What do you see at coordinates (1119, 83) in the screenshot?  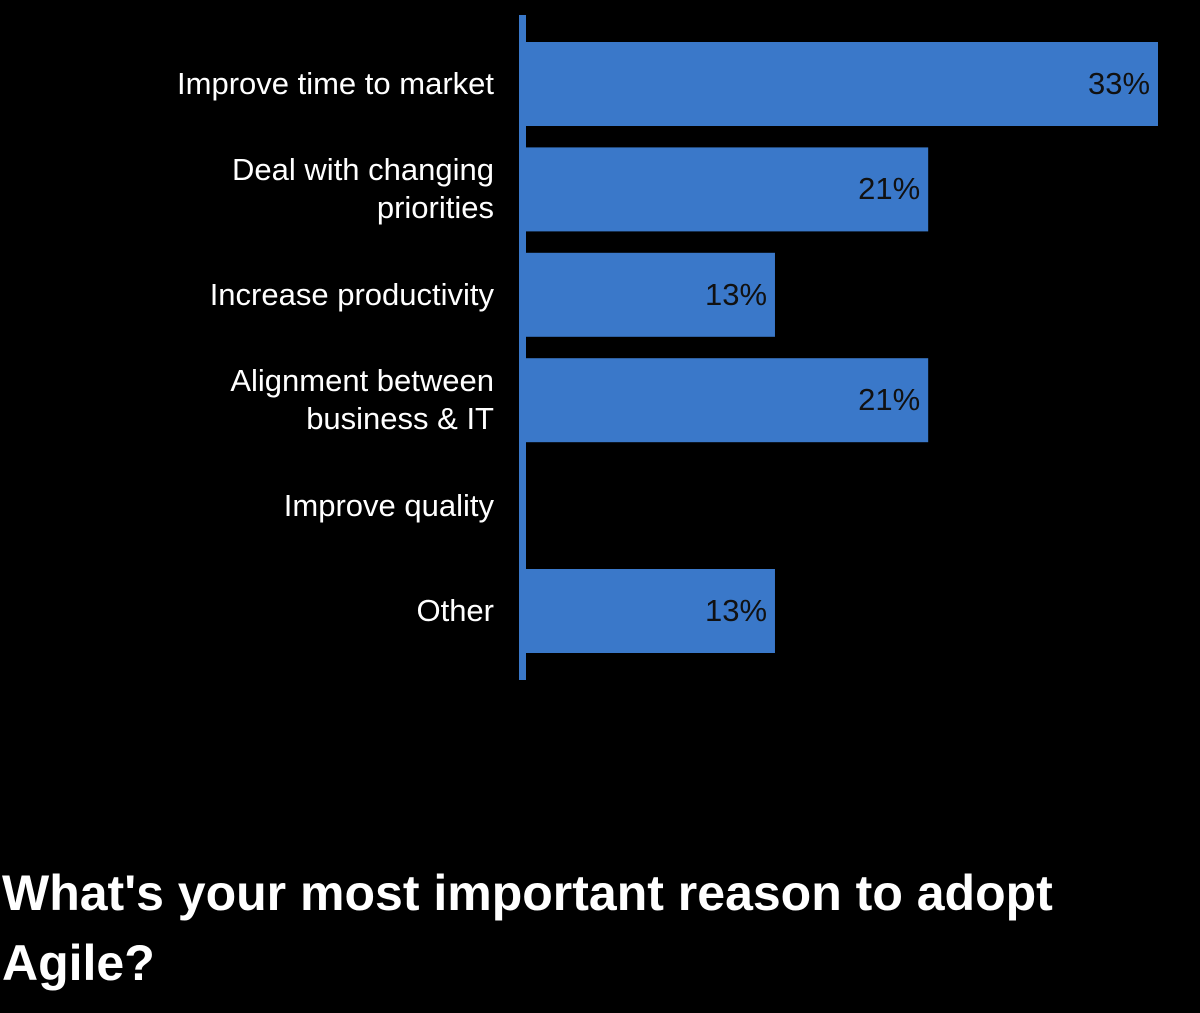 I see `value-label: 33%` at bounding box center [1119, 83].